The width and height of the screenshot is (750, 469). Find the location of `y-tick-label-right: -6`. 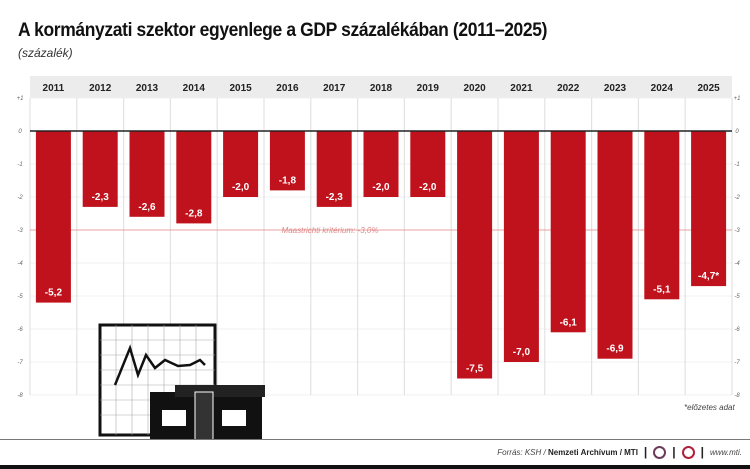

y-tick-label-right: -6 is located at coordinates (737, 330).